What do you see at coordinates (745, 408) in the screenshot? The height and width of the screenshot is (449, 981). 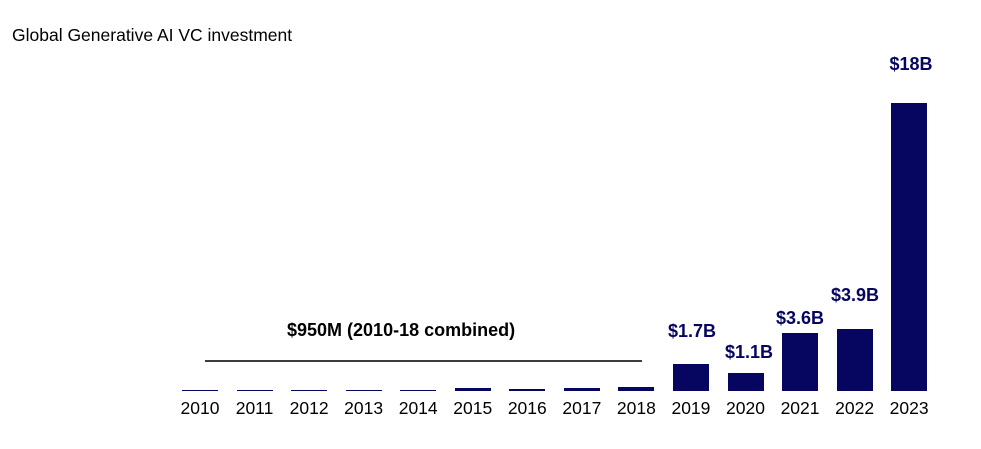 I see `x-tick-2020: 2020` at bounding box center [745, 408].